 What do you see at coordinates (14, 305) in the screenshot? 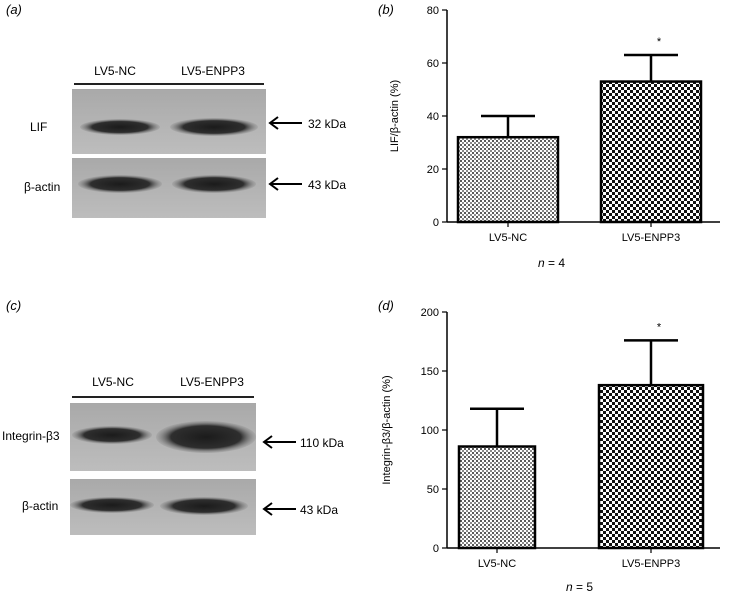
I see `panel-c-letter: (c)` at bounding box center [14, 305].